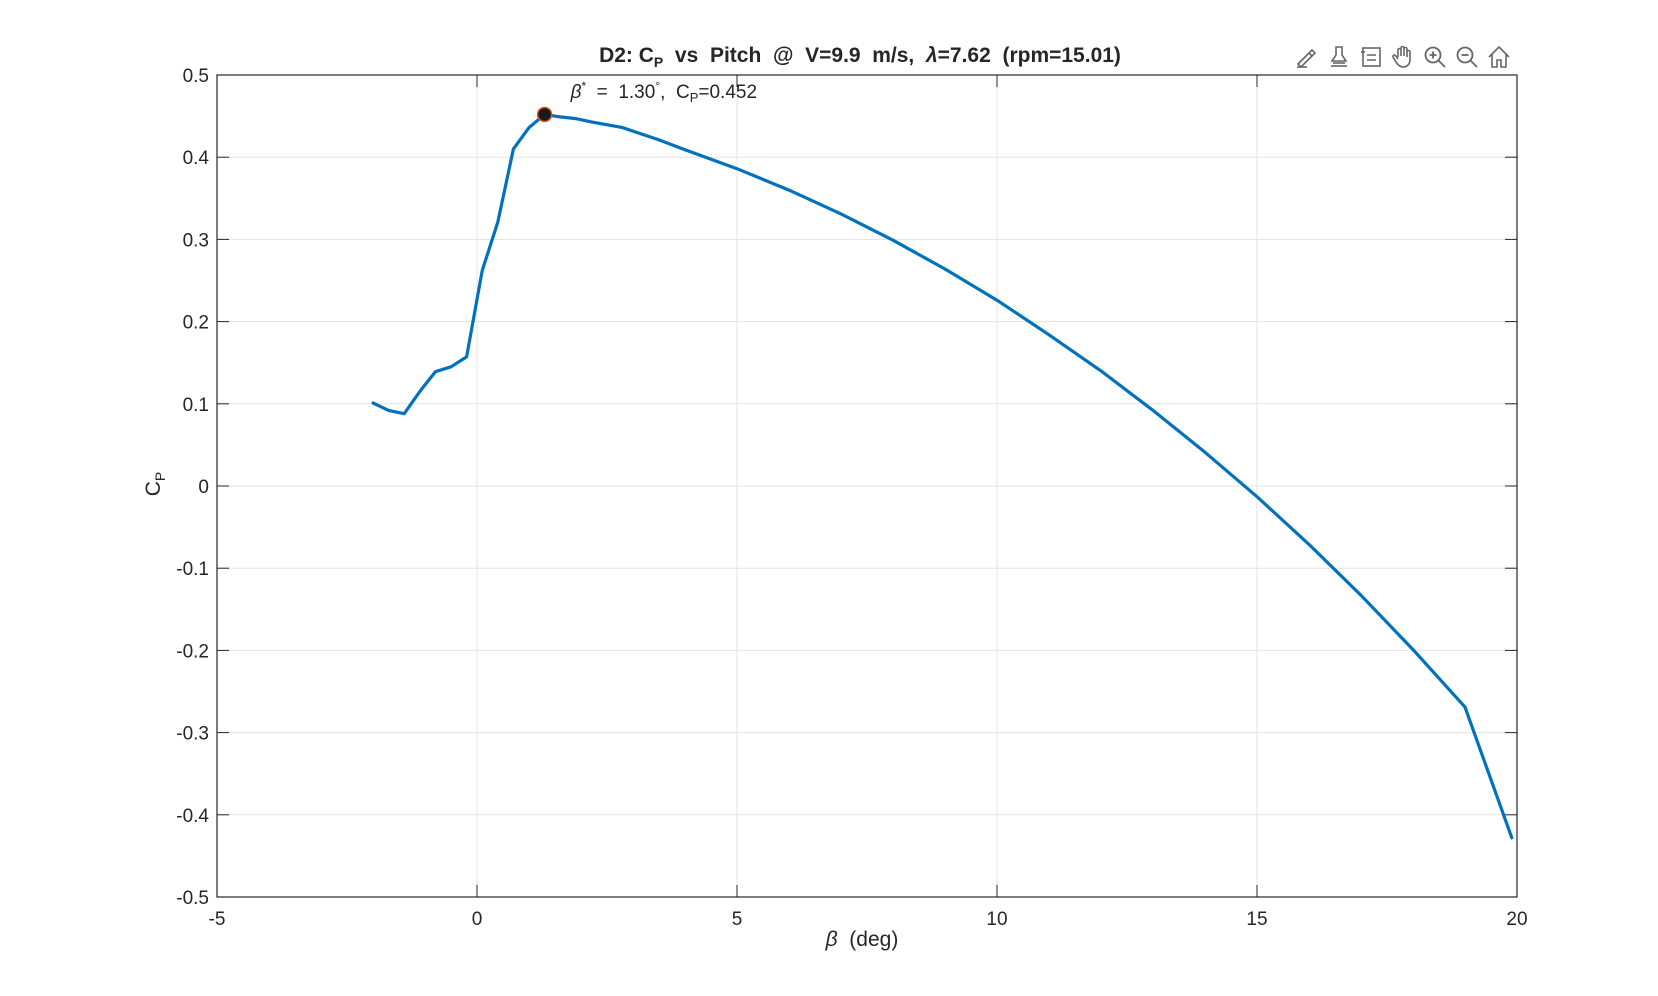 The height and width of the screenshot is (996, 1658). Describe the element at coordinates (203, 487) in the screenshot. I see `y-tick-label: 0` at that location.